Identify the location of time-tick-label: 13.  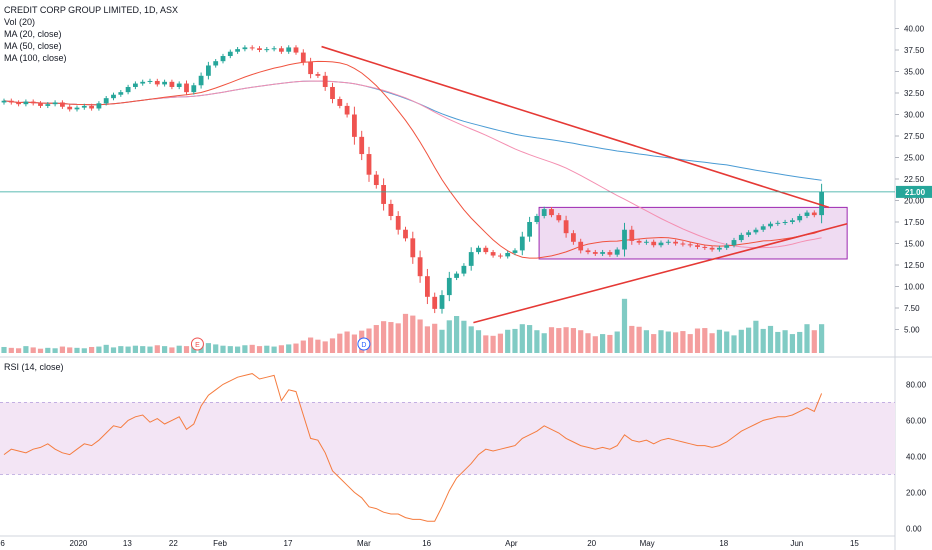
(127, 543).